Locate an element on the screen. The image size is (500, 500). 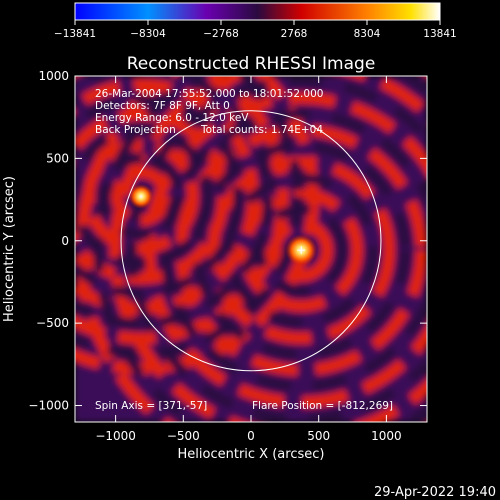
colorbar-tick-label: −13841 is located at coordinates (75, 34).